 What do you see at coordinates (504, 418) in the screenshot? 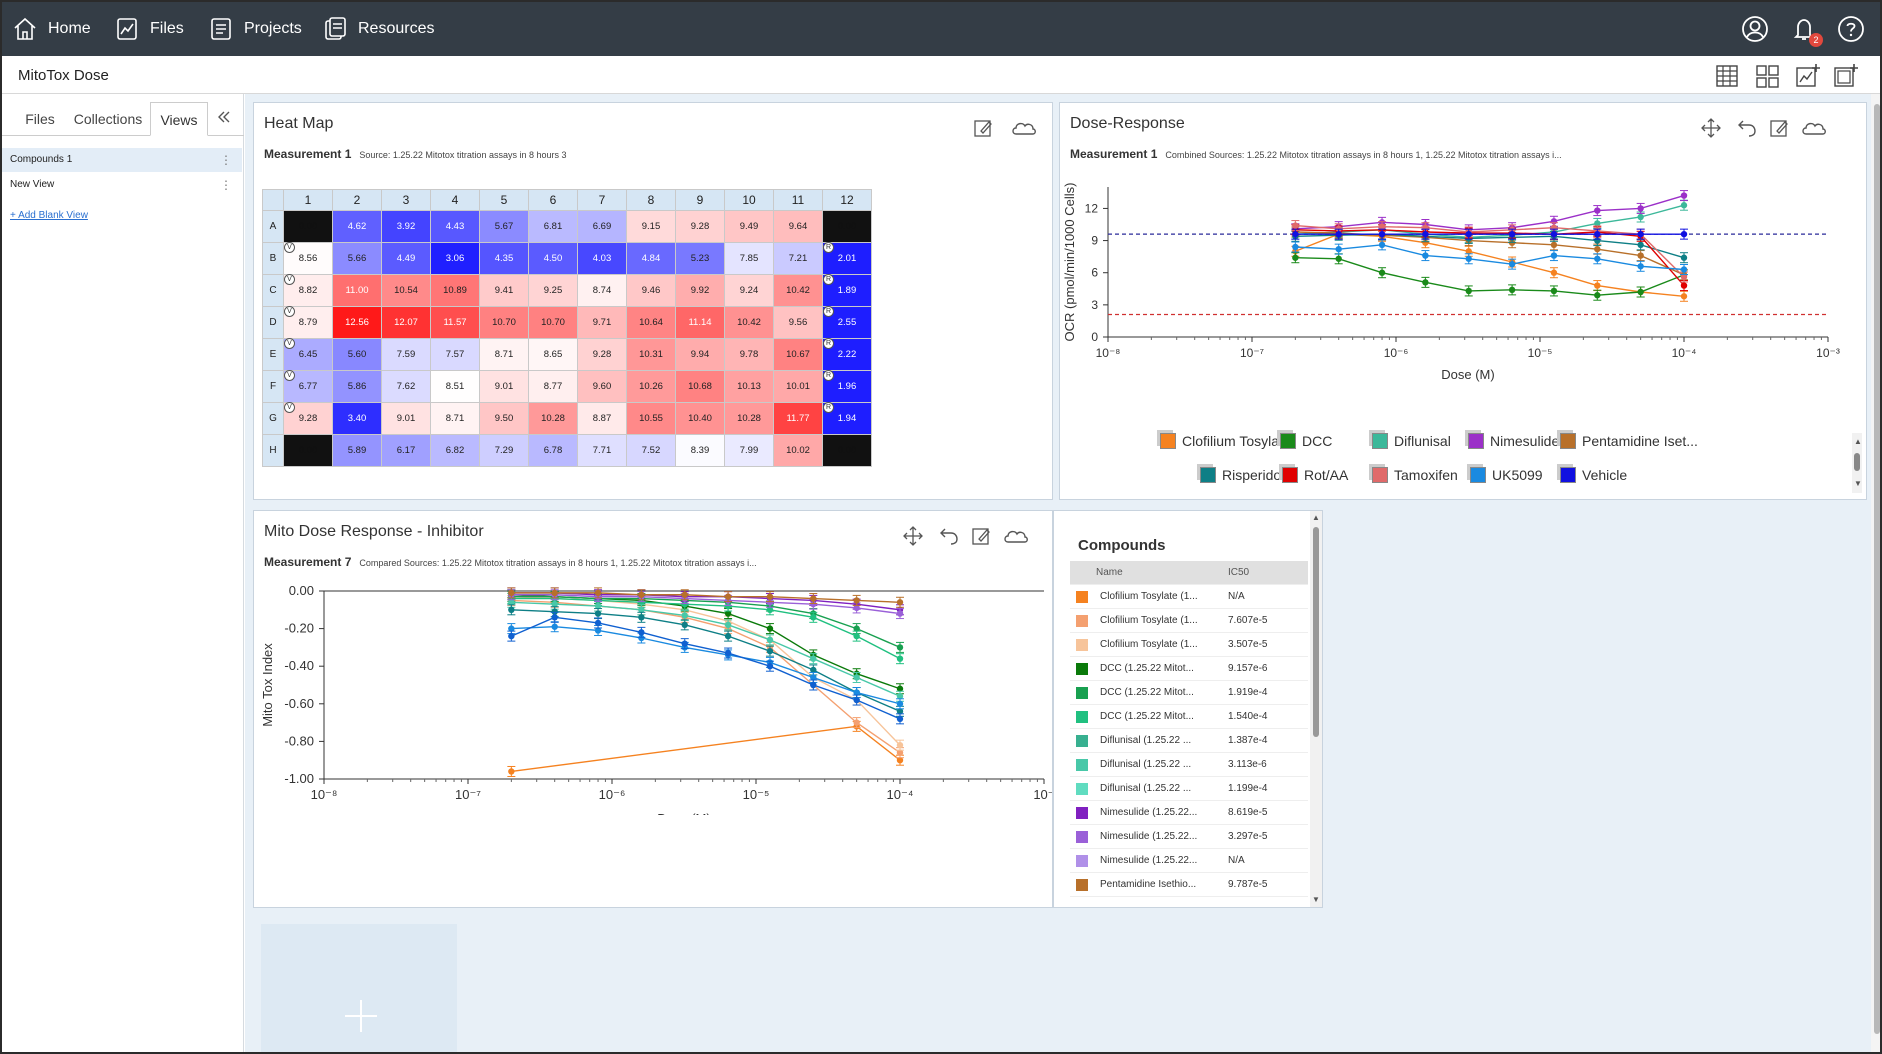
I see `heatmap-cell: 9.50` at bounding box center [504, 418].